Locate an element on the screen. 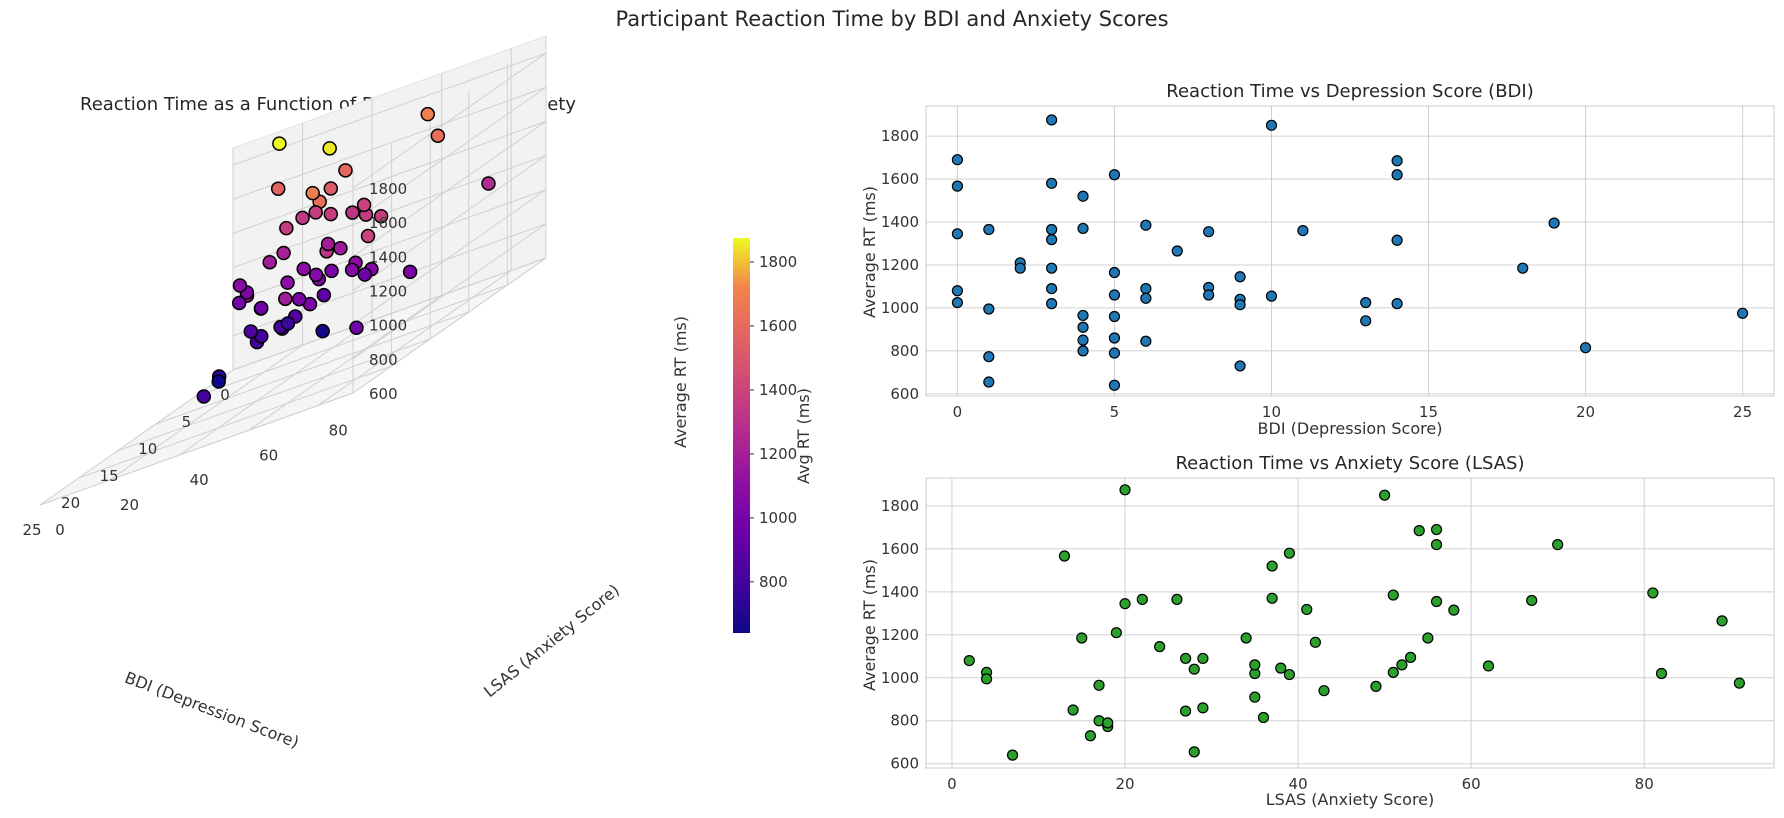 The image size is (1784, 818). bdi-tick-y: 1400 is located at coordinates (900, 222).